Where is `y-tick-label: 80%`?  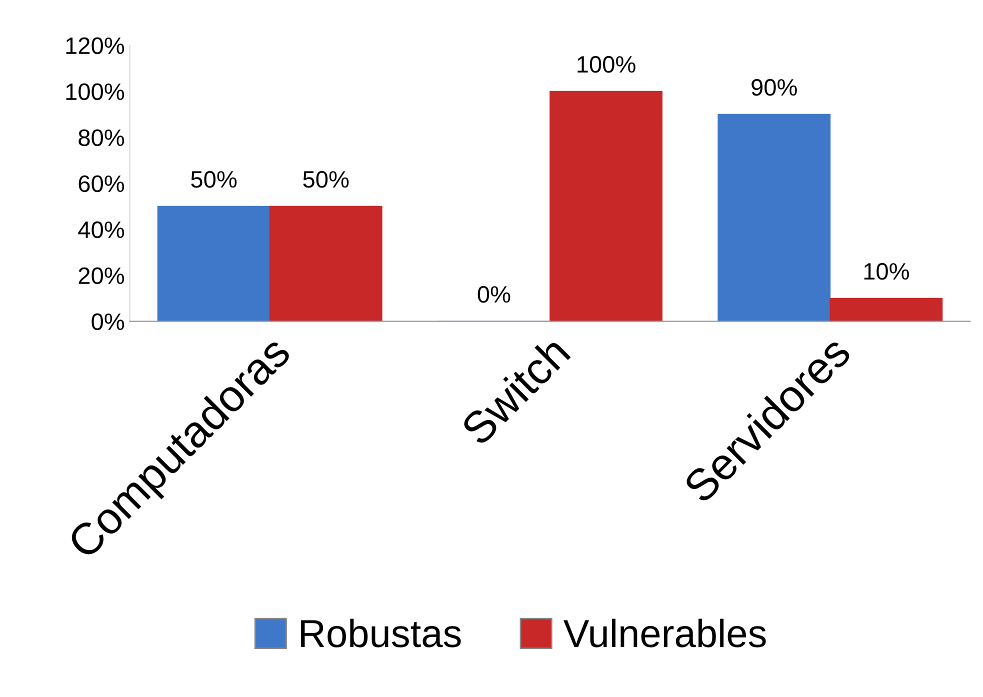
y-tick-label: 80% is located at coordinates (101, 137).